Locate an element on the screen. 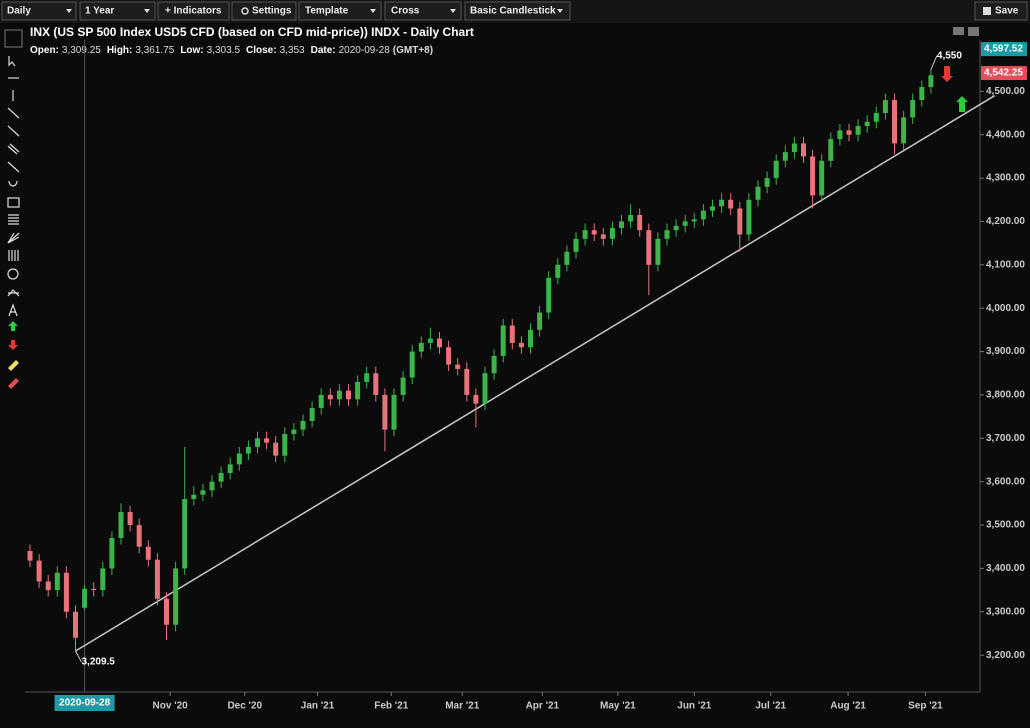 The height and width of the screenshot is (728, 1030). fan-tool is located at coordinates (13, 238).